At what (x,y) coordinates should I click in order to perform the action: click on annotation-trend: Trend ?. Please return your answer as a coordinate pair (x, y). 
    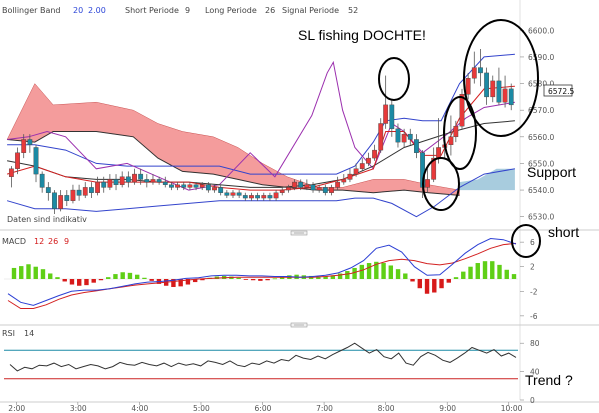
    Looking at the image, I should click on (549, 380).